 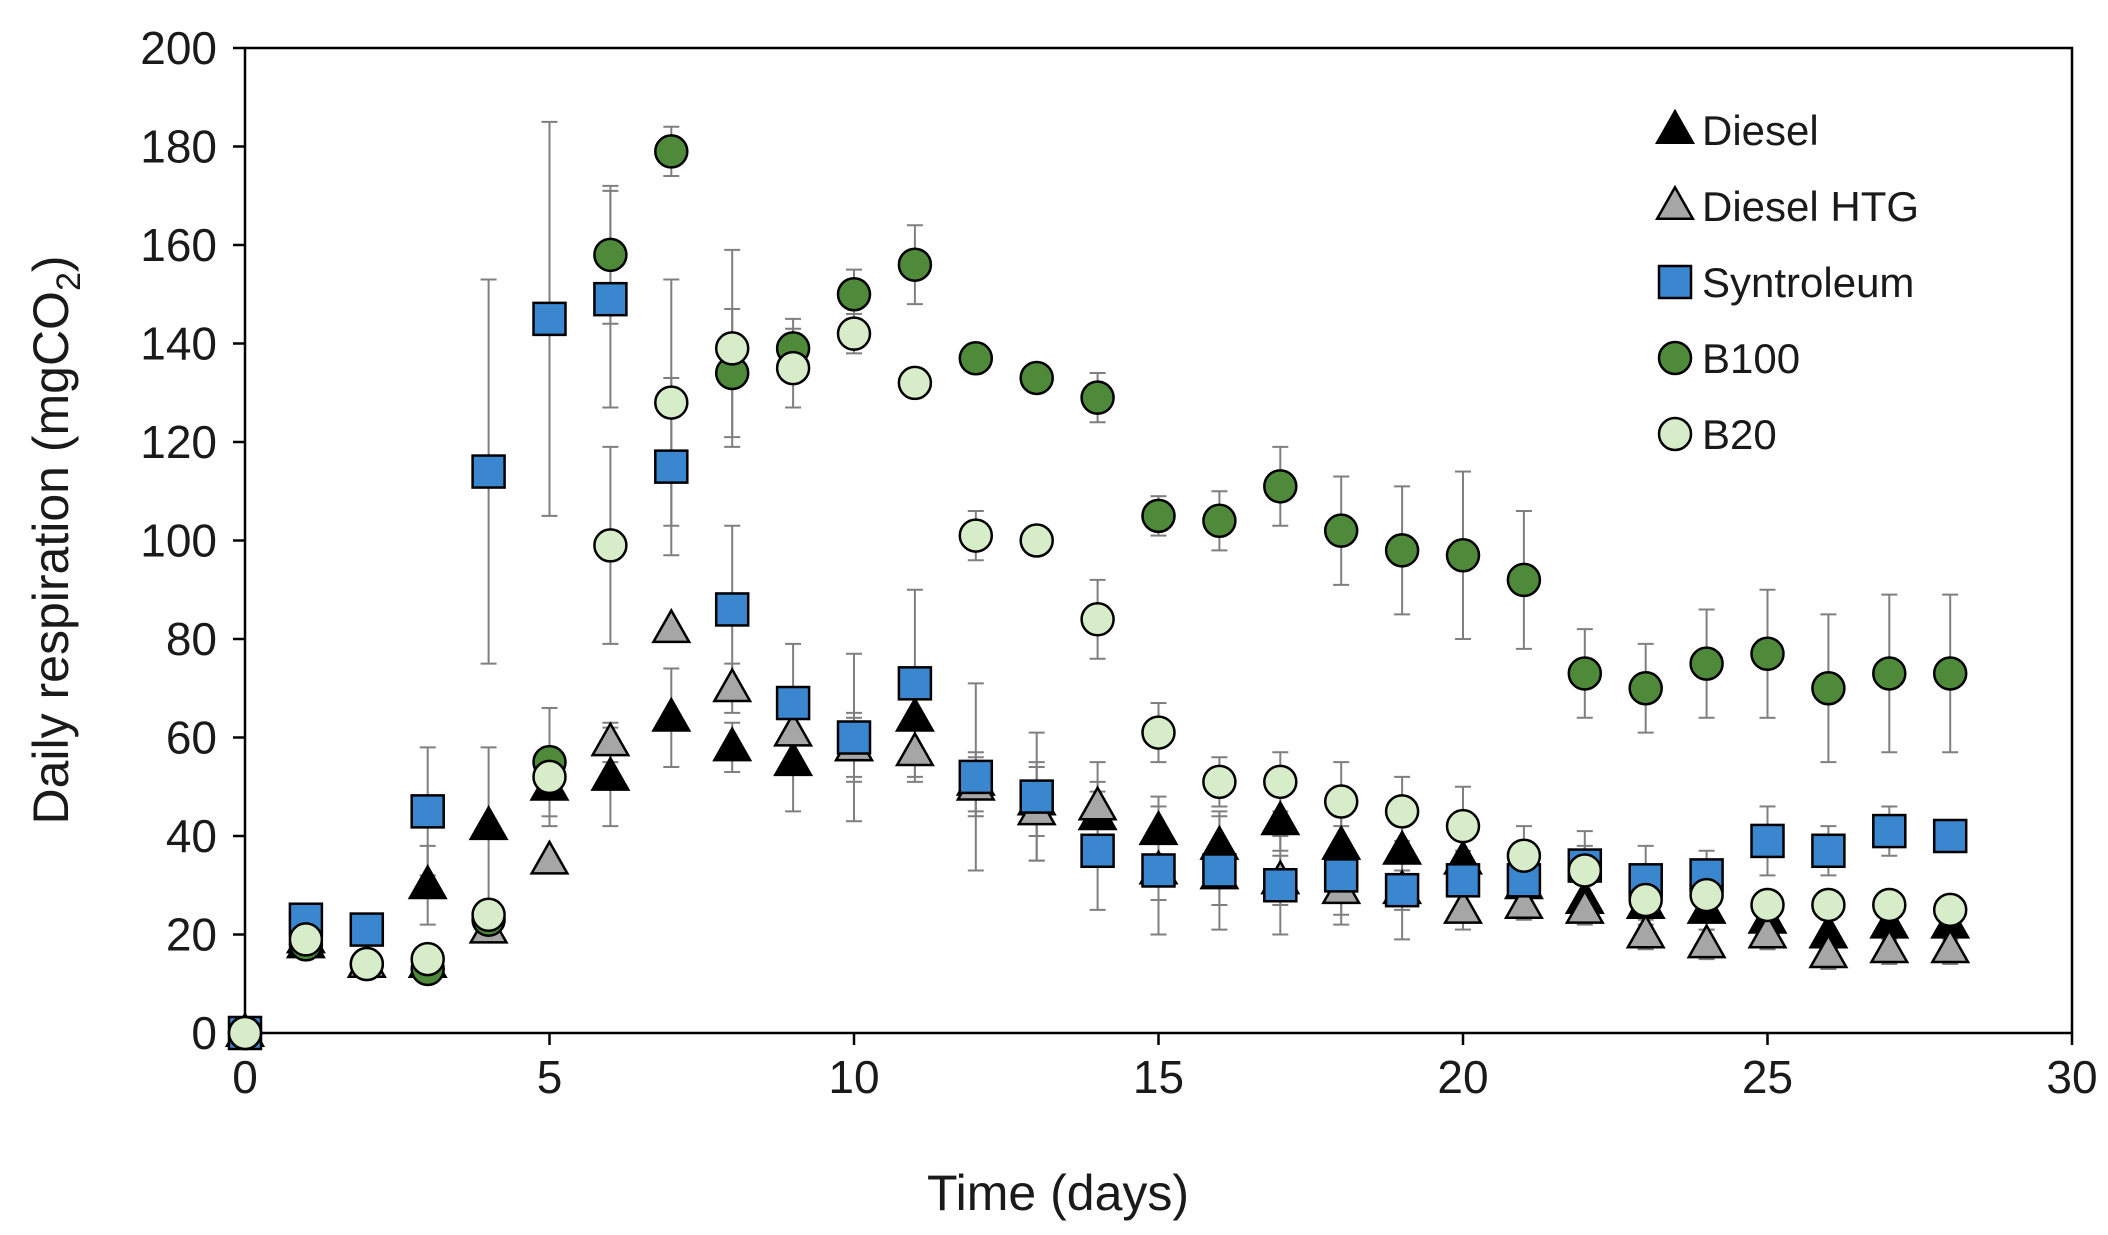 I want to click on x-axis-ticks: 0 5 10 15 20 25 30, so click(x=1165, y=1068).